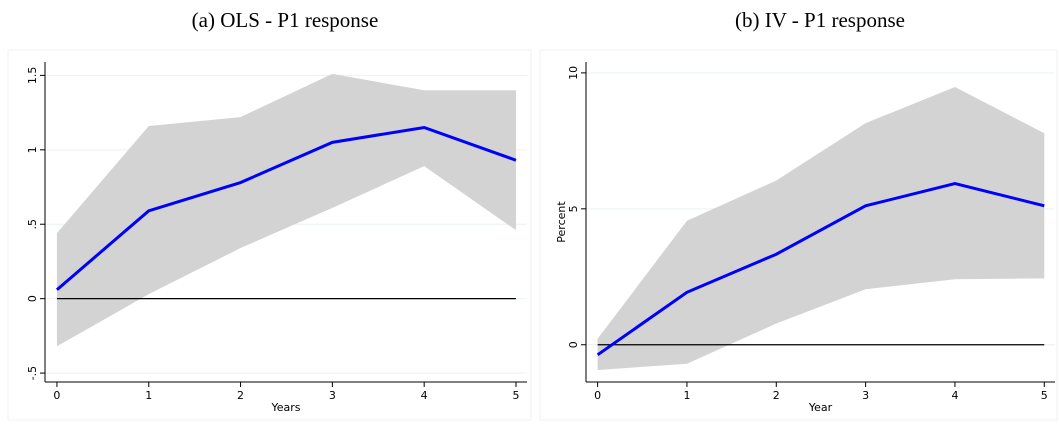 The height and width of the screenshot is (425, 1059). I want to click on y-tick-label: 5, so click(573, 208).